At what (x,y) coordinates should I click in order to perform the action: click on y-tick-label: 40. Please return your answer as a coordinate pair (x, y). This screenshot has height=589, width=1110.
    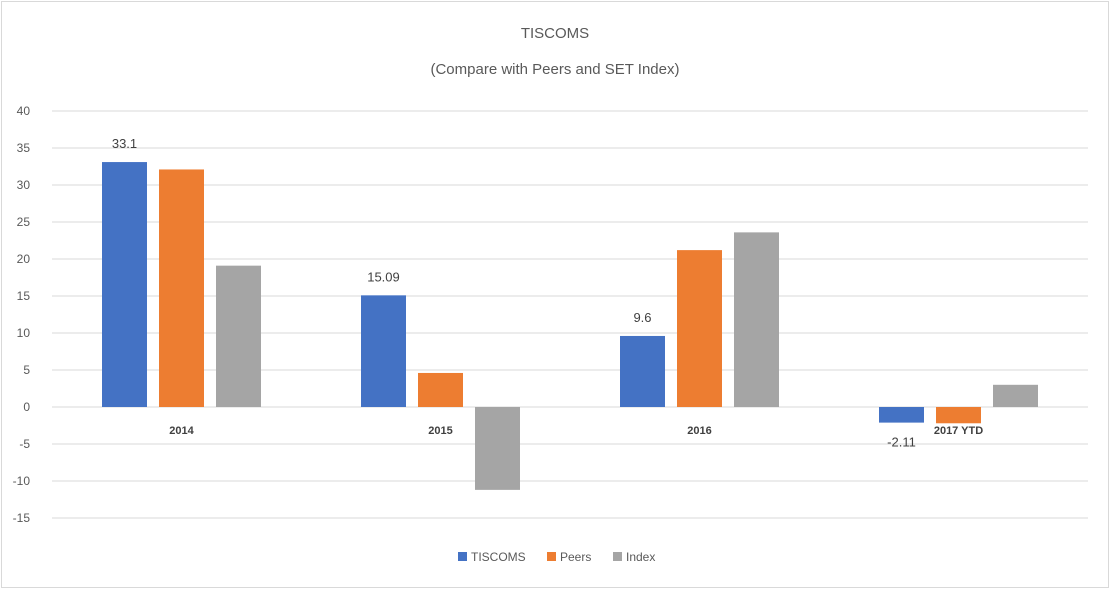
    Looking at the image, I should click on (24, 111).